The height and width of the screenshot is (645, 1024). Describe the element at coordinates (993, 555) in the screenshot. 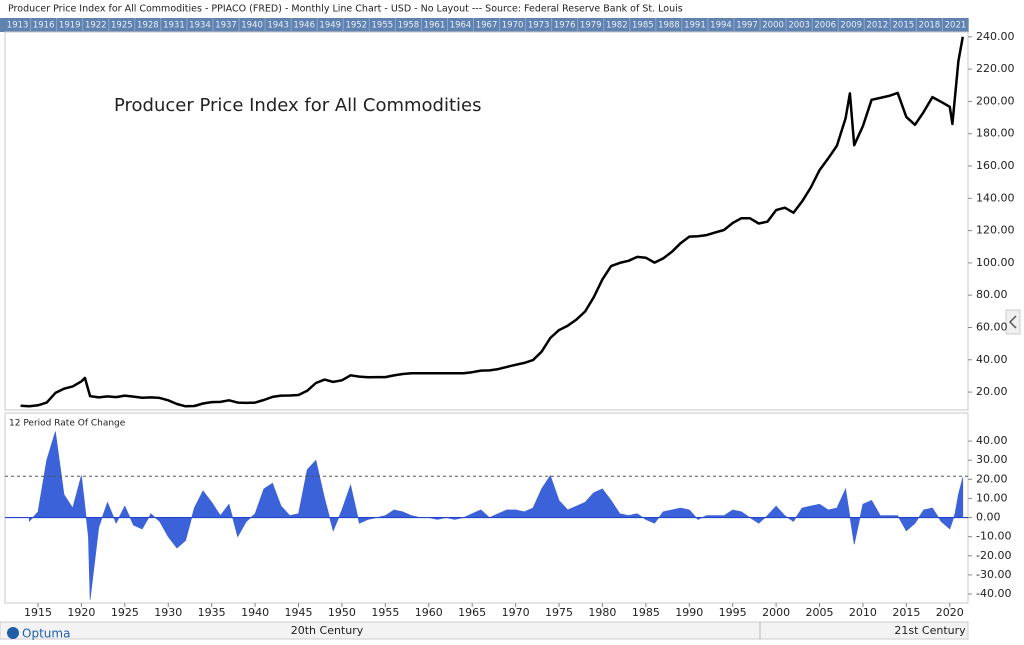

I see `y-tick-label: -20.00` at that location.